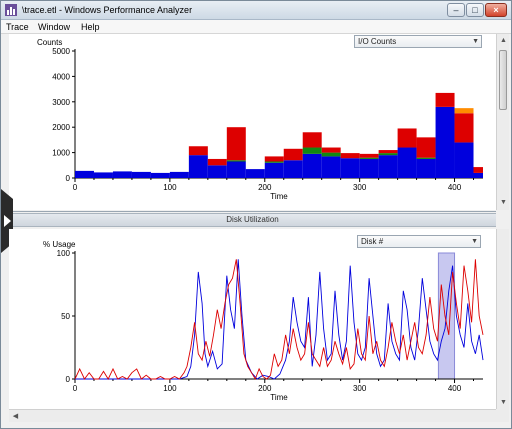 This screenshot has width=512, height=429. I want to click on bar-18-green, so click(426, 158).